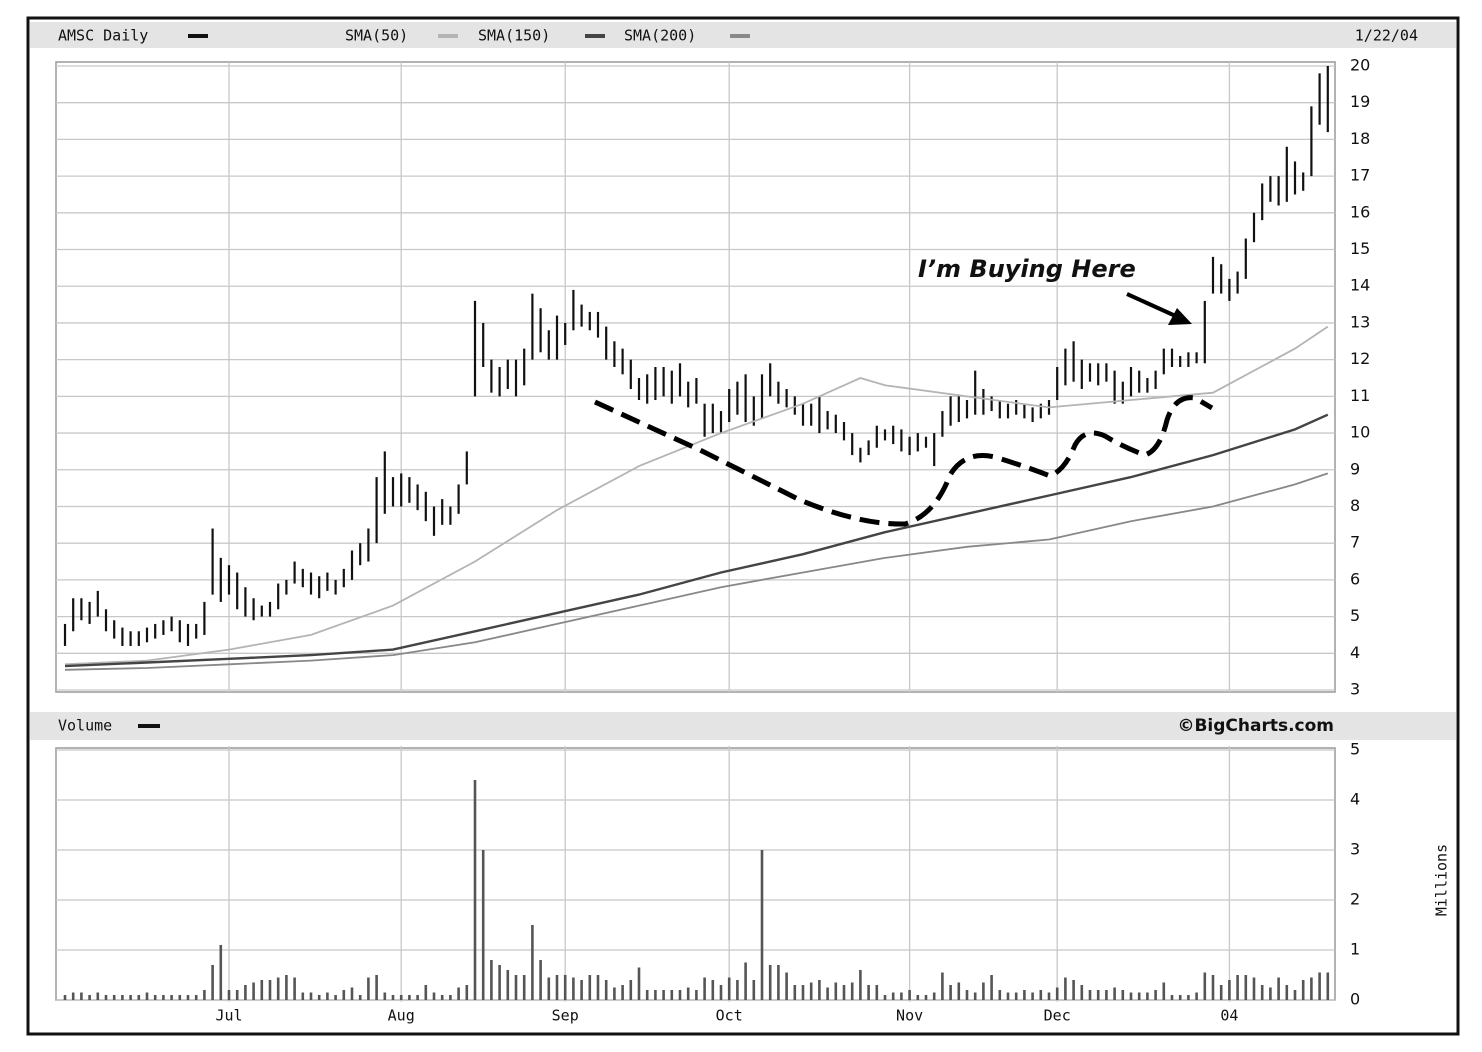 The height and width of the screenshot is (1052, 1482). I want to click on volume-axis-label: Millions, so click(1442, 880).